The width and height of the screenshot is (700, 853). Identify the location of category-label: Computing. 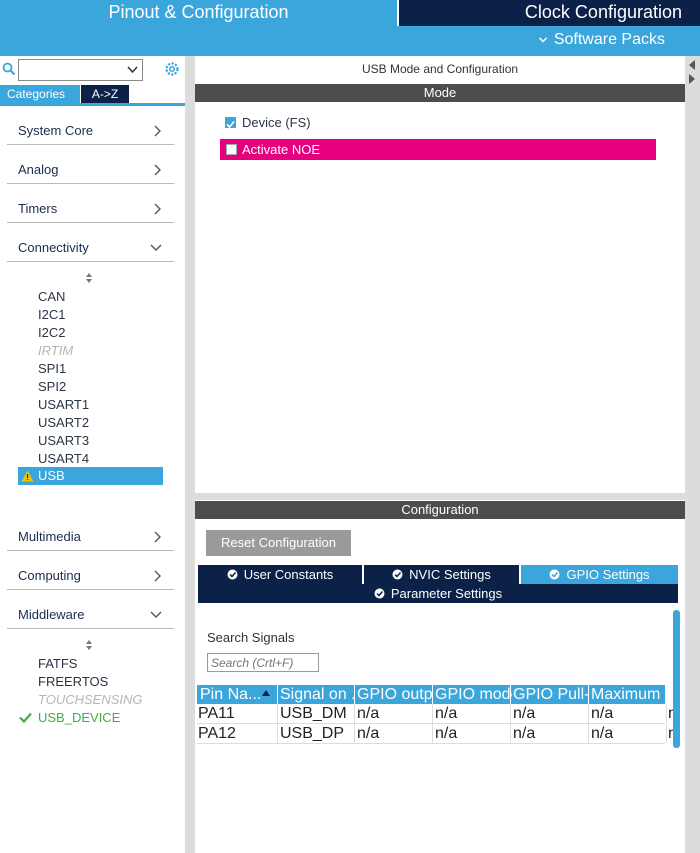
(49, 575).